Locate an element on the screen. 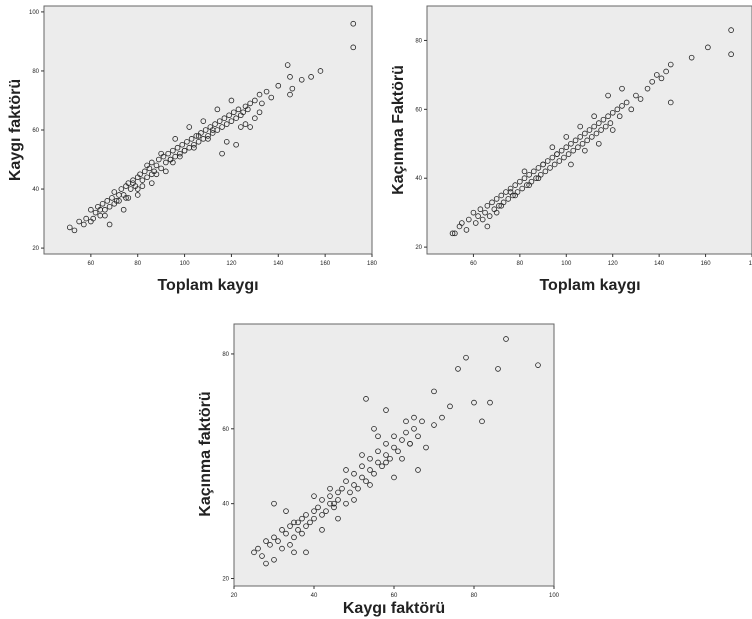 This screenshot has height=619, width=752. x-tick-label: 120 is located at coordinates (231, 264).